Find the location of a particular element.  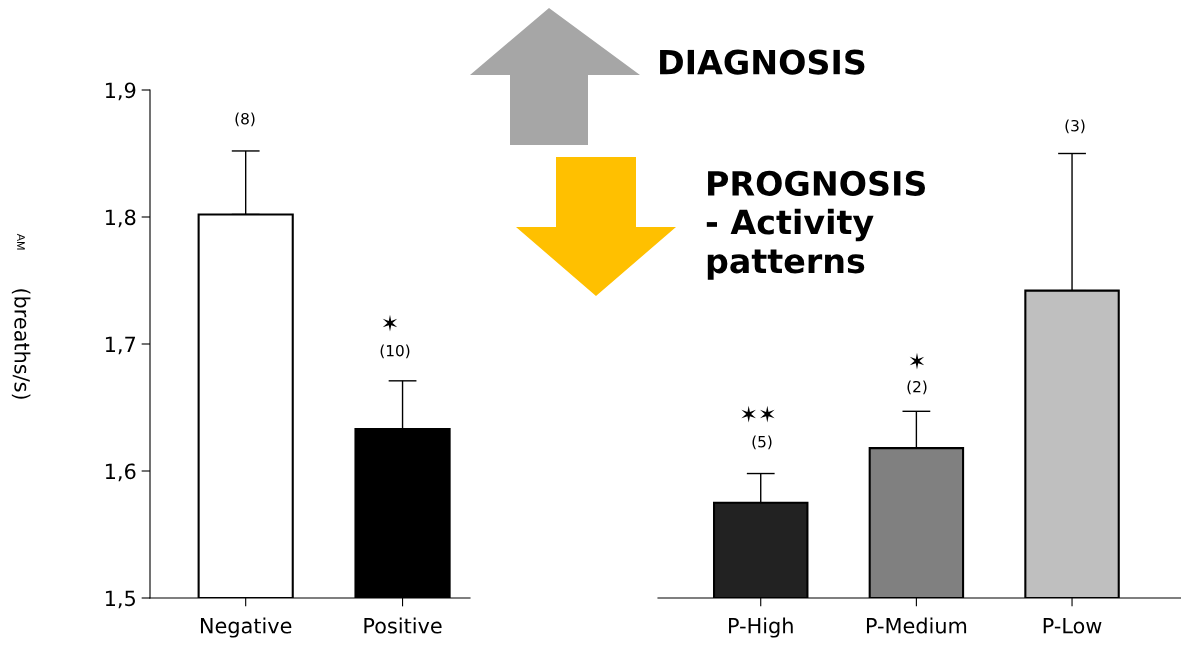

y-tick-label: 1,5 is located at coordinates (120, 599).